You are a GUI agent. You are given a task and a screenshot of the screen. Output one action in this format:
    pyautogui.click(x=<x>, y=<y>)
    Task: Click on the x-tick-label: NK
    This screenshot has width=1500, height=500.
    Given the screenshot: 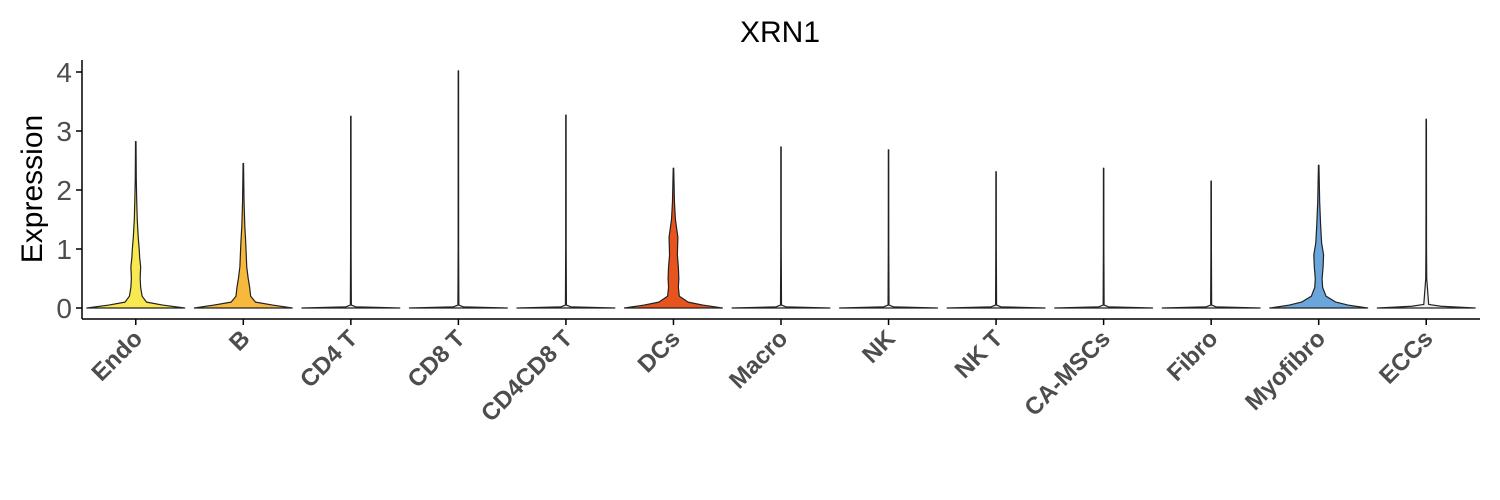 What is the action you would take?
    pyautogui.click(x=879, y=347)
    